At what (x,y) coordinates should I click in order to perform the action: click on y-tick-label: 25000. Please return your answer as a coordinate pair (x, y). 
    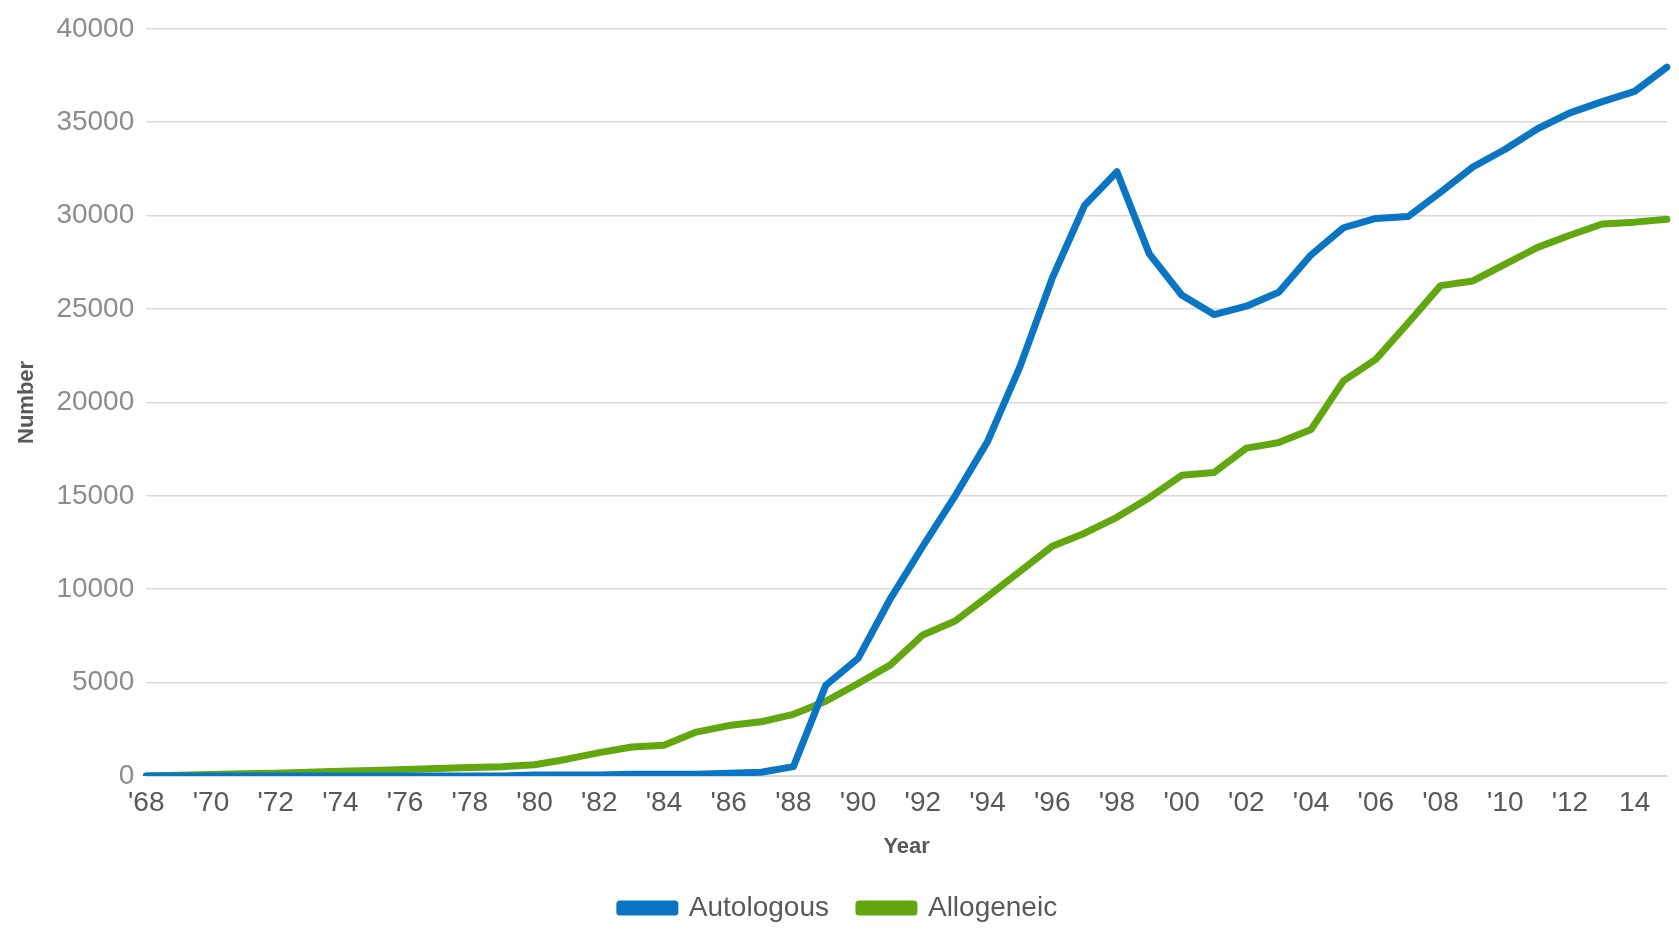
    Looking at the image, I should click on (95, 307).